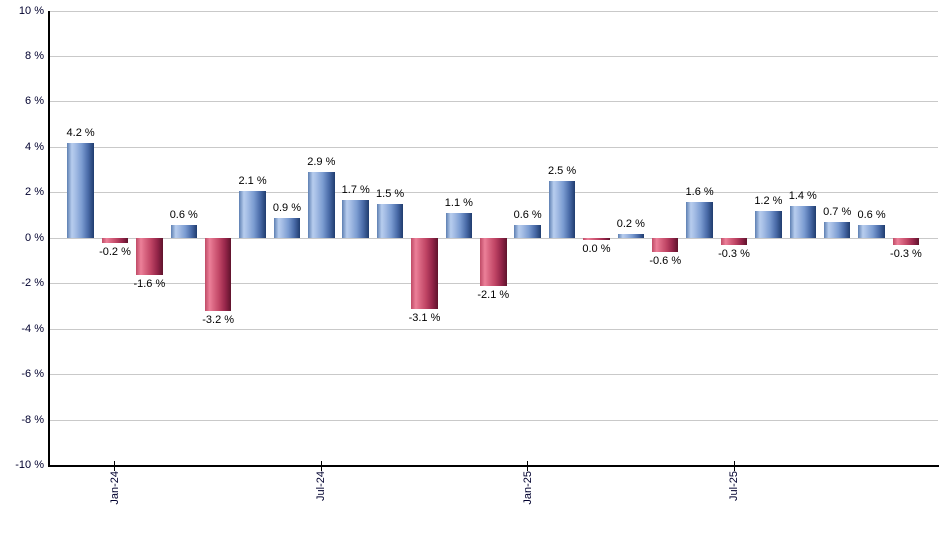  Describe the element at coordinates (321, 162) in the screenshot. I see `bar-value-label: 2.9 %` at that location.